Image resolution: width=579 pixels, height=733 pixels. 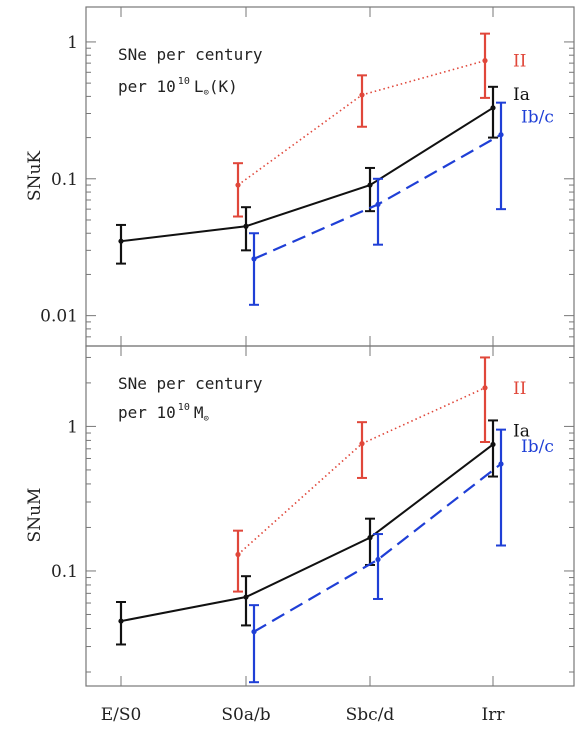 What do you see at coordinates (64, 572) in the screenshot?
I see `bottom-ytick-label: 0.1` at bounding box center [64, 572].